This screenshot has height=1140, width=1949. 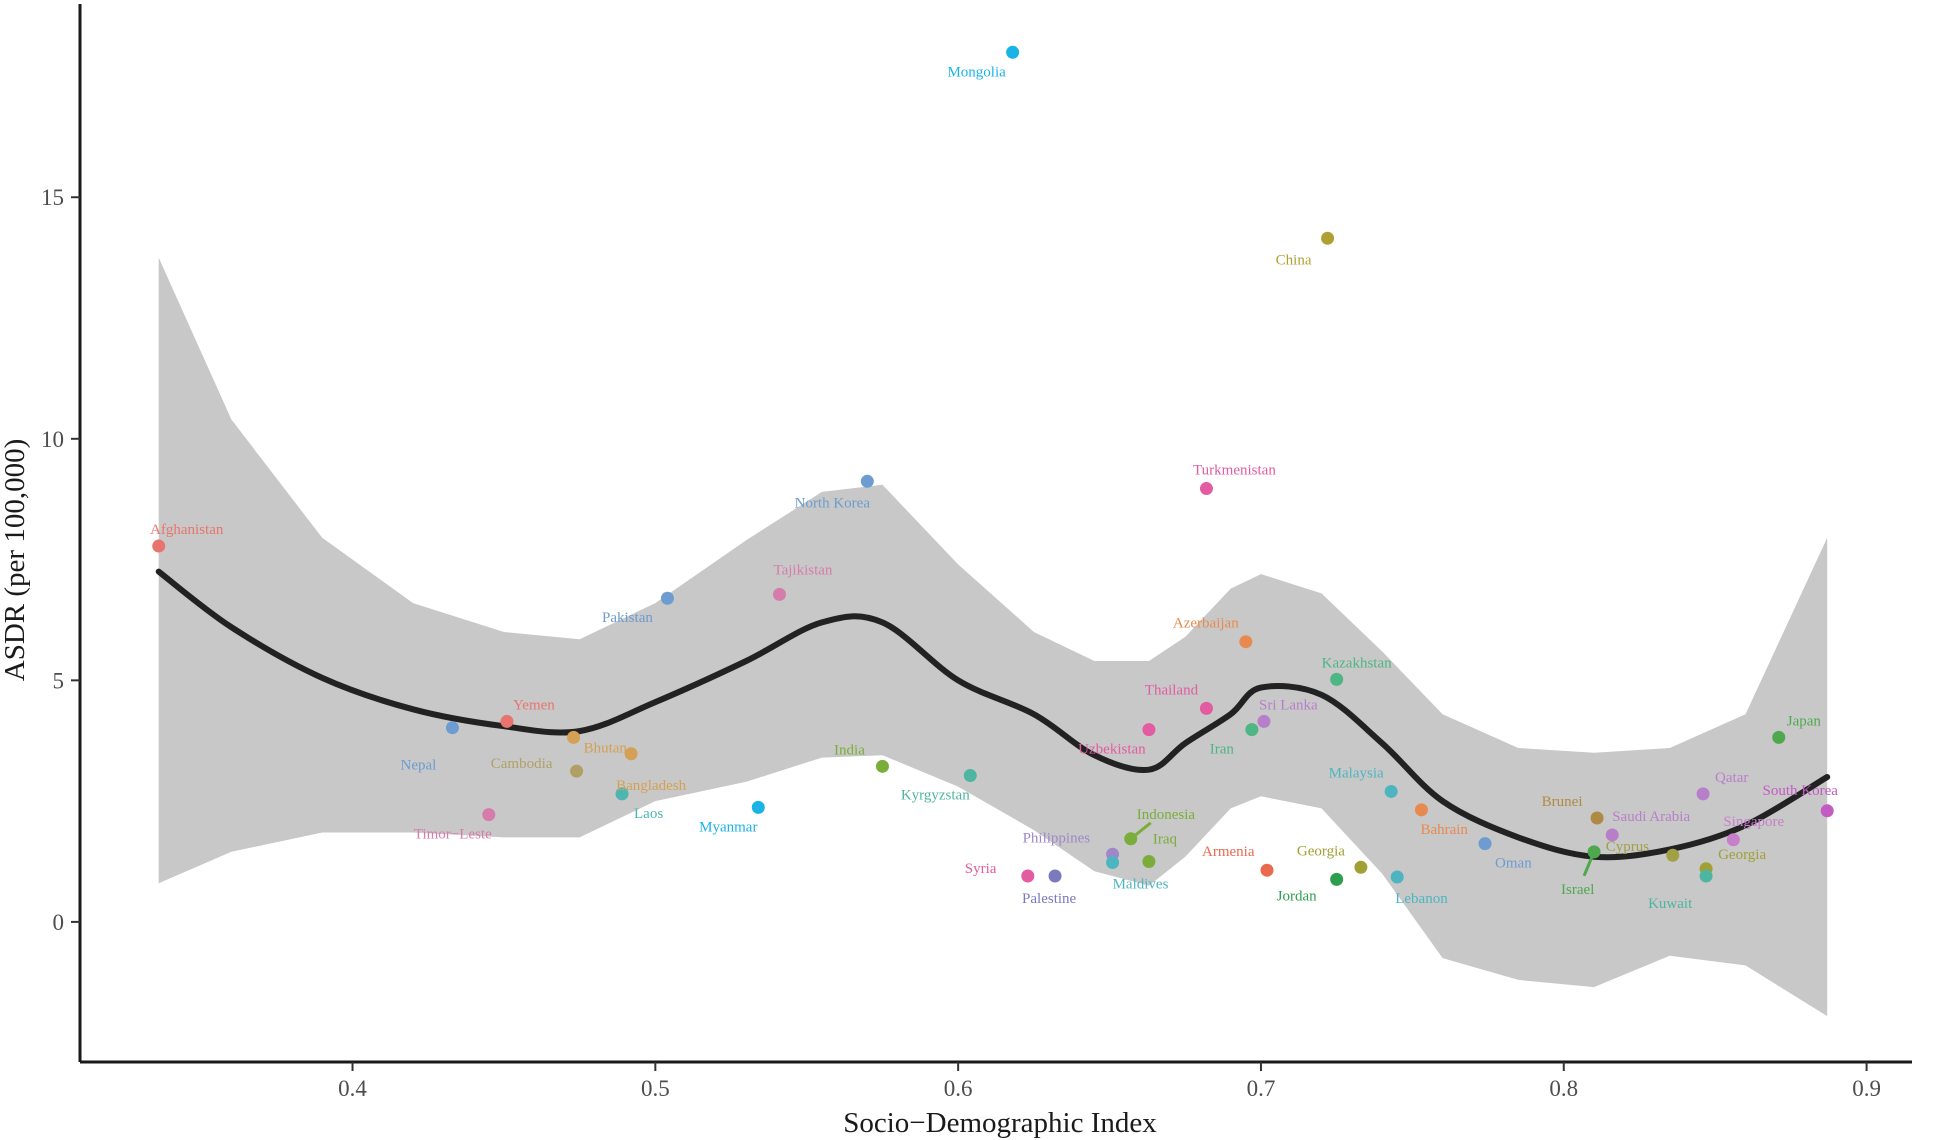 What do you see at coordinates (1357, 663) in the screenshot?
I see `point-label: Kazakhstan` at bounding box center [1357, 663].